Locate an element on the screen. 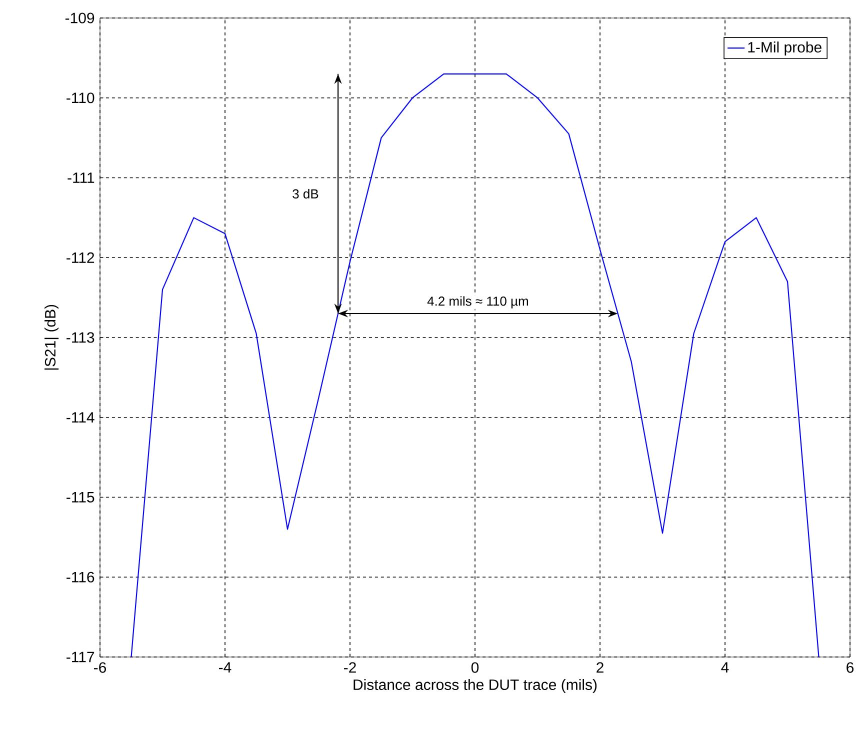  y-tick-label: -110 is located at coordinates (80, 98).